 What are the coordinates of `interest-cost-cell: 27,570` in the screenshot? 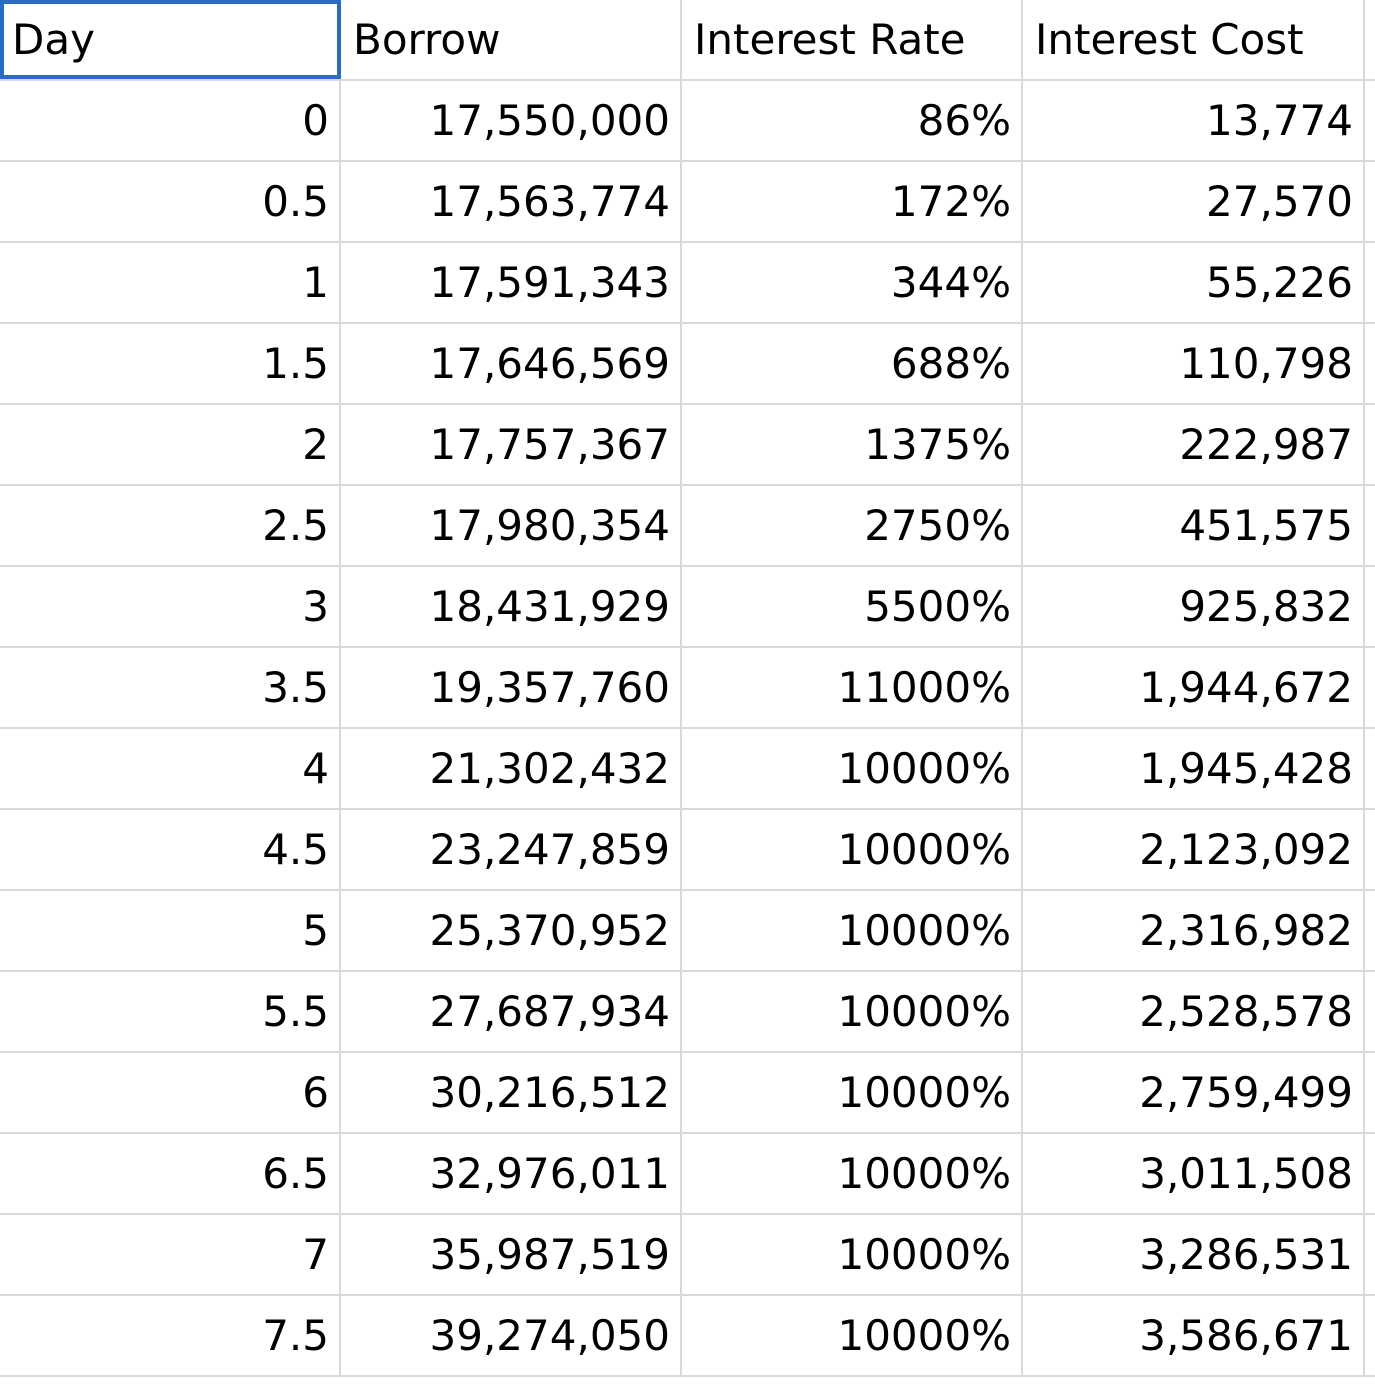 It's located at (1194, 201).